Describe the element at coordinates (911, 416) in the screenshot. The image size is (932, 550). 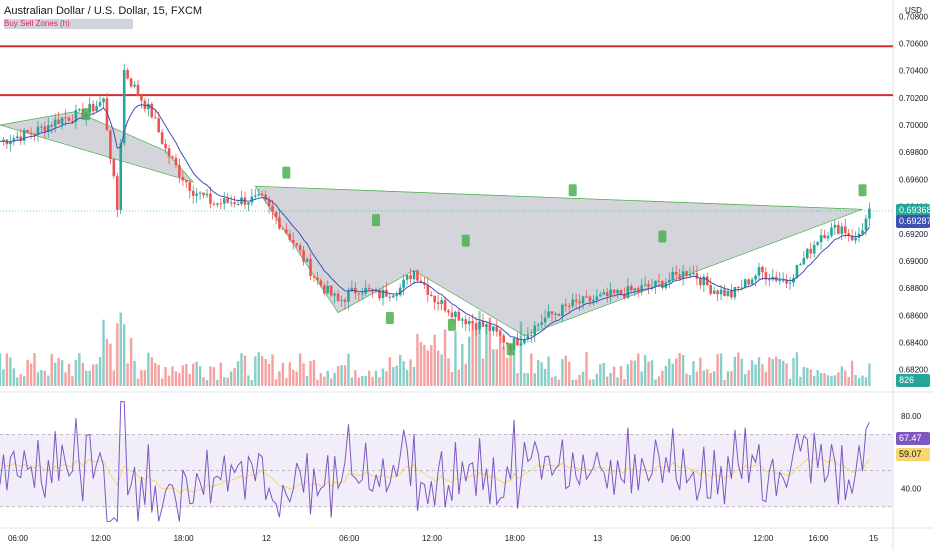
I see `rsi-tick-label: 80.00` at that location.